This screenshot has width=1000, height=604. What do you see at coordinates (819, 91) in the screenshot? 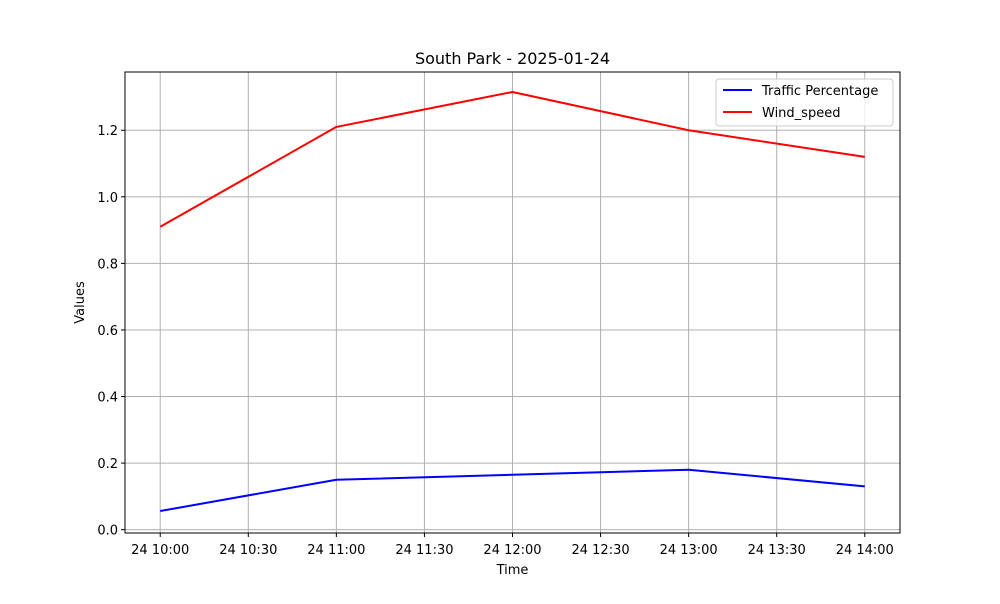
I see `legend-label-traffic-percentage: Traffic Percentage` at bounding box center [819, 91].